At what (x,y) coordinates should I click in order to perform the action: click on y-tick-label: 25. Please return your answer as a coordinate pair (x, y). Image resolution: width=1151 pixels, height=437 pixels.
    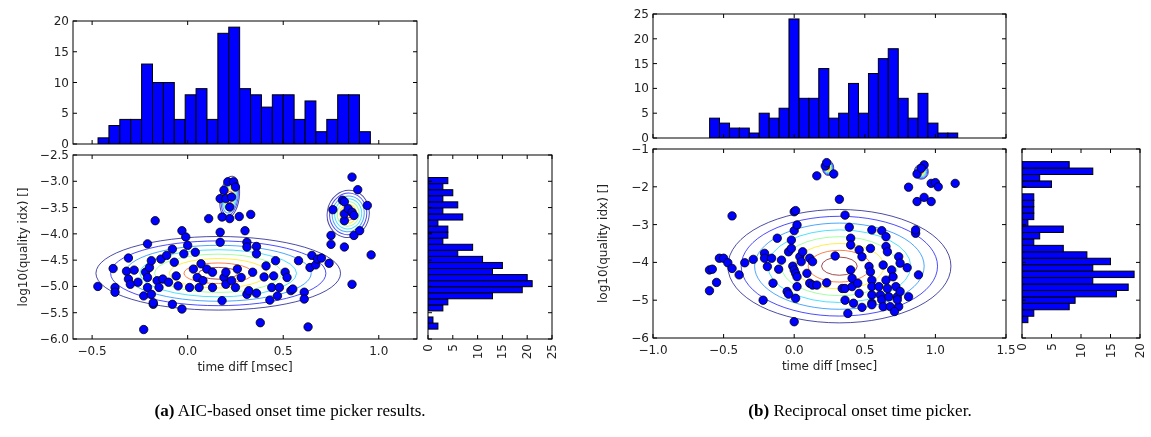
    Looking at the image, I should click on (641, 14).